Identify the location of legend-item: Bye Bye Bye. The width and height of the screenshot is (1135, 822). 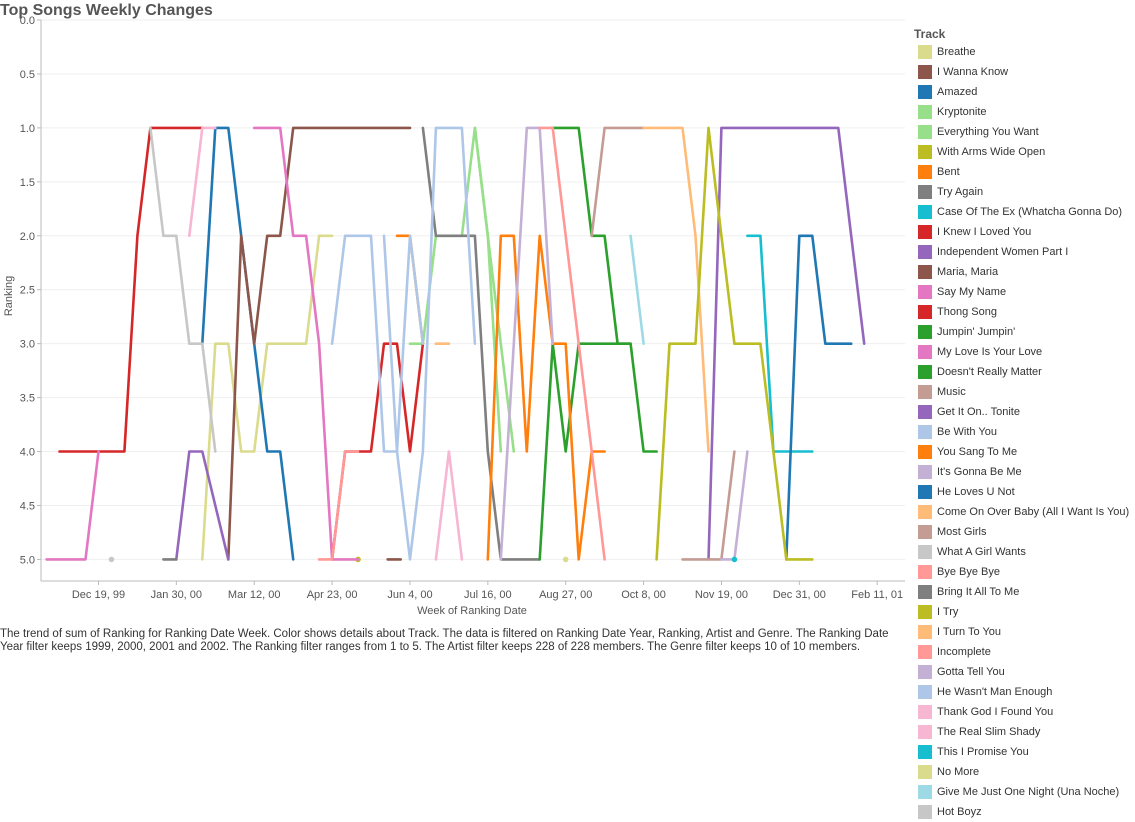
(1024, 572).